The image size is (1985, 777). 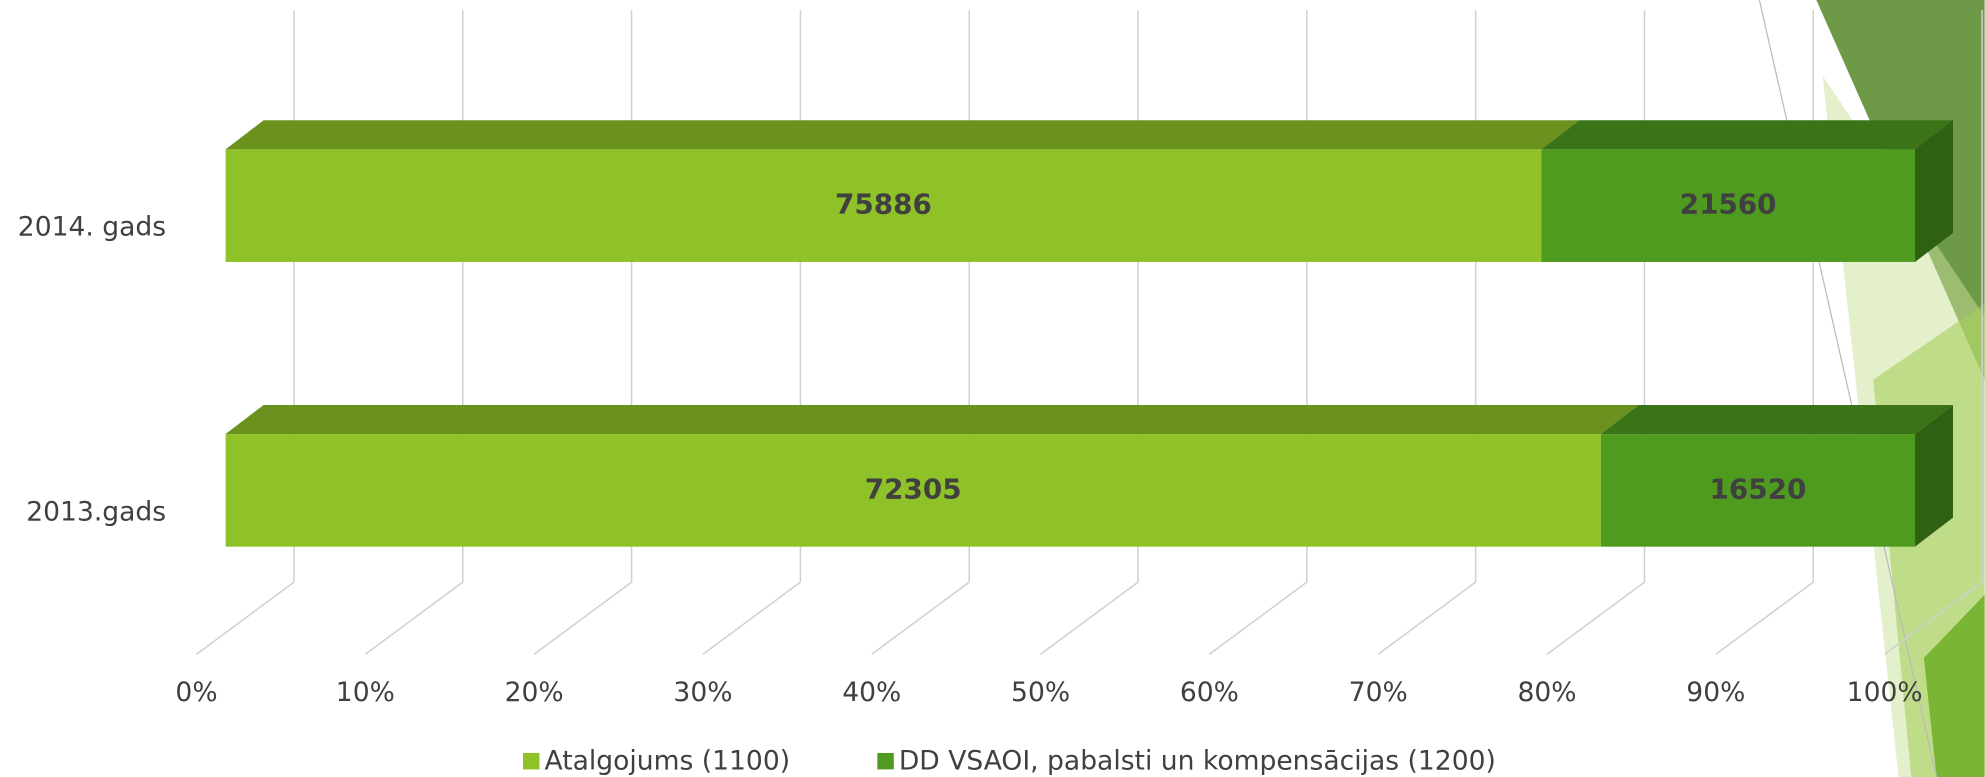 I want to click on decoration, so click(x=1871, y=388).